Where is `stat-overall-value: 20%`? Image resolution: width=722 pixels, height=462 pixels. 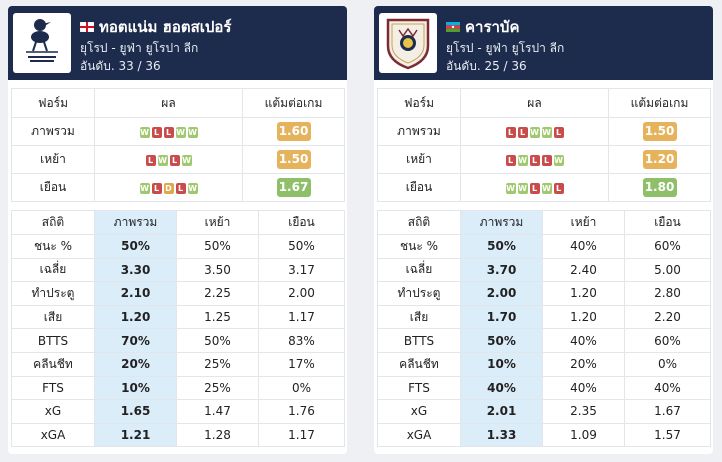 stat-overall-value: 20% is located at coordinates (135, 364).